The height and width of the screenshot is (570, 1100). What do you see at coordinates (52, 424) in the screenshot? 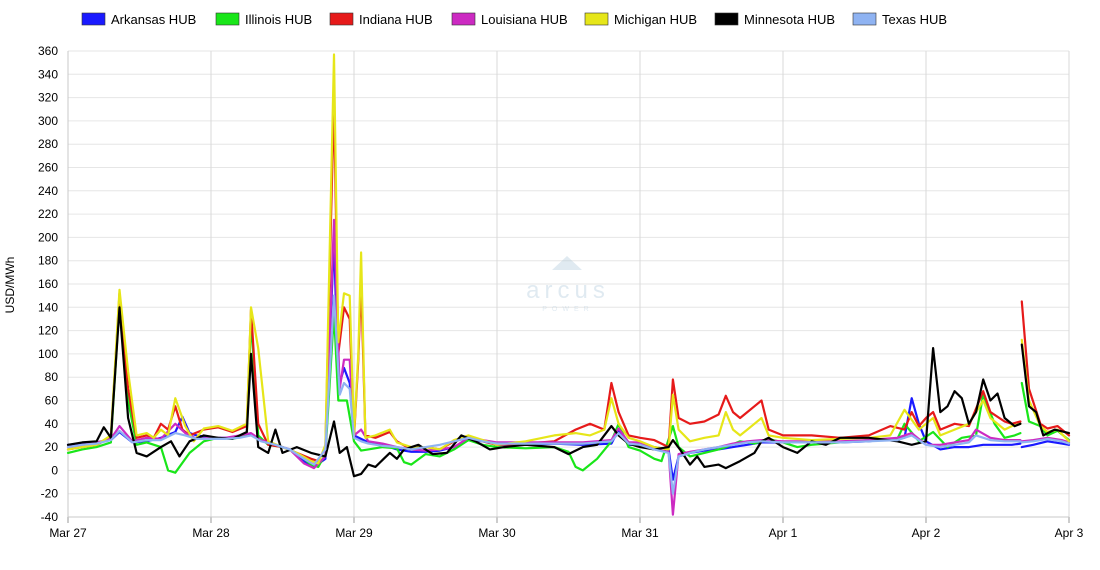
I see `y-tick-label: 40` at bounding box center [52, 424].